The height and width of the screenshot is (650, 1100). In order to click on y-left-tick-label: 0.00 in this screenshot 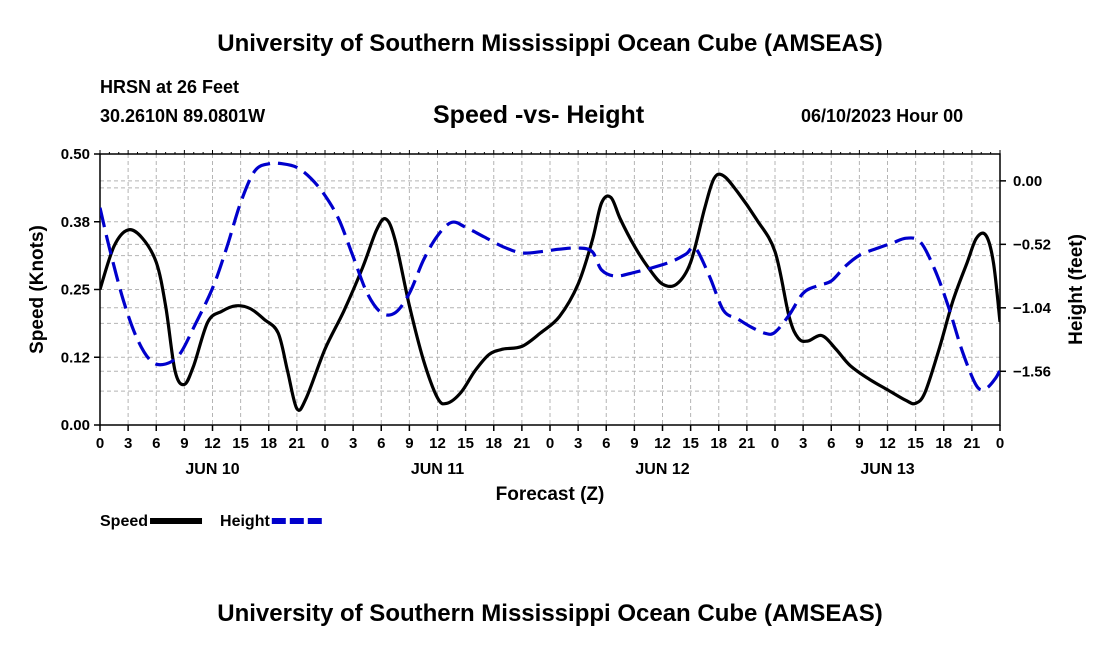, I will do `click(75, 425)`.